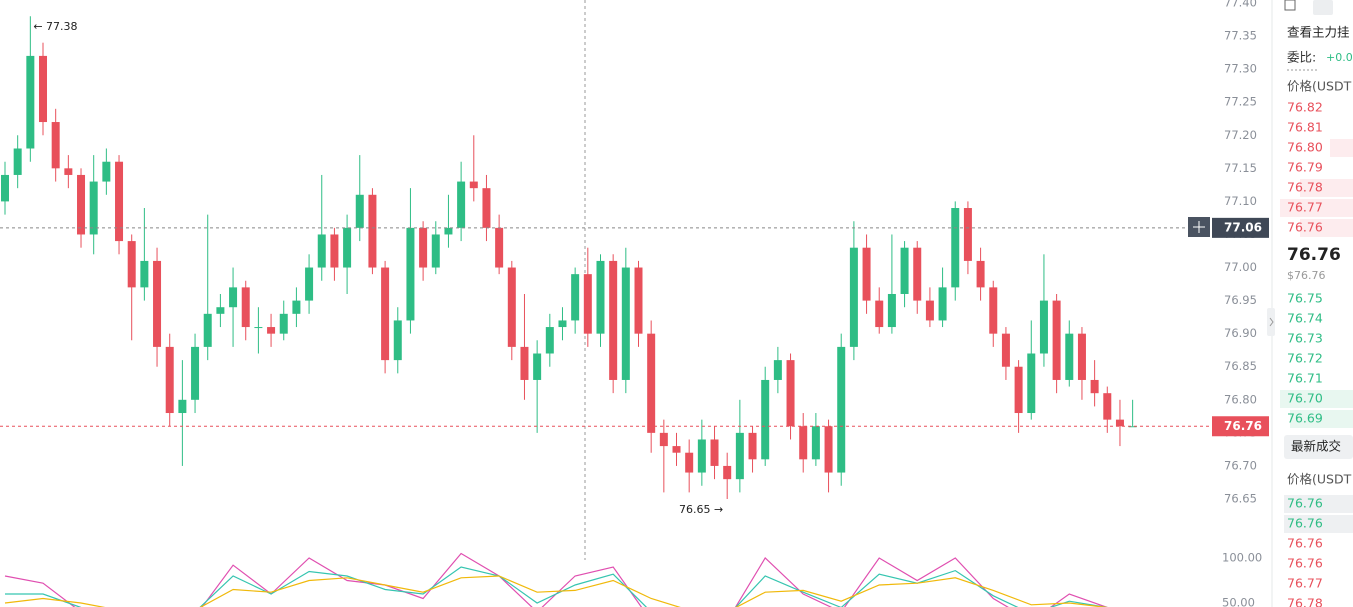  What do you see at coordinates (1305, 227) in the screenshot?
I see `ask-price: 76.76` at bounding box center [1305, 227].